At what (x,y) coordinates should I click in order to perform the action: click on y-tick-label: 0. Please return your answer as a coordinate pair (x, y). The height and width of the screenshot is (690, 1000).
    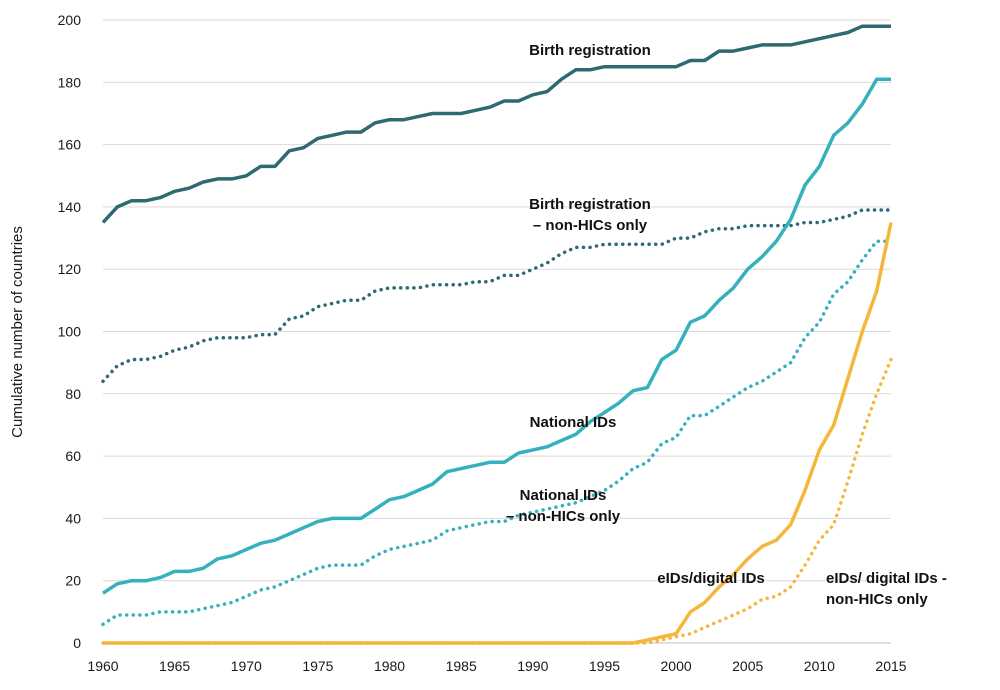
    Looking at the image, I should click on (77, 643).